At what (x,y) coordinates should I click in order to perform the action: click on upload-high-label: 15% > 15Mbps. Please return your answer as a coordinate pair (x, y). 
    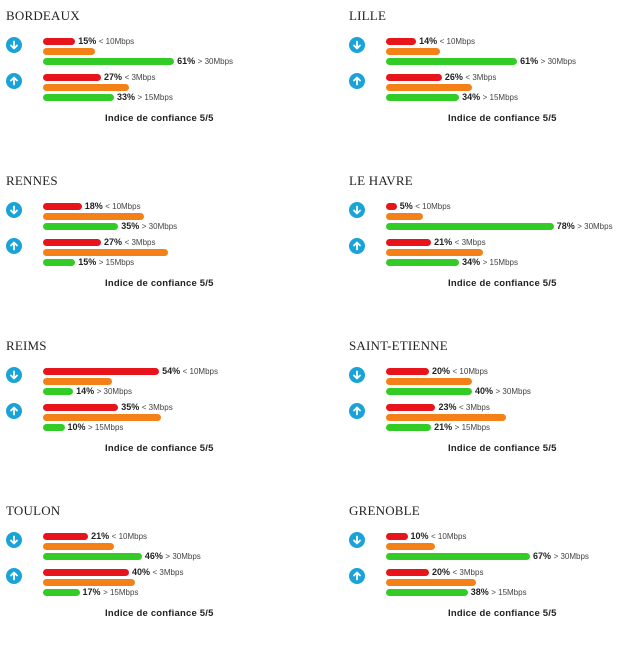
    Looking at the image, I should click on (106, 262).